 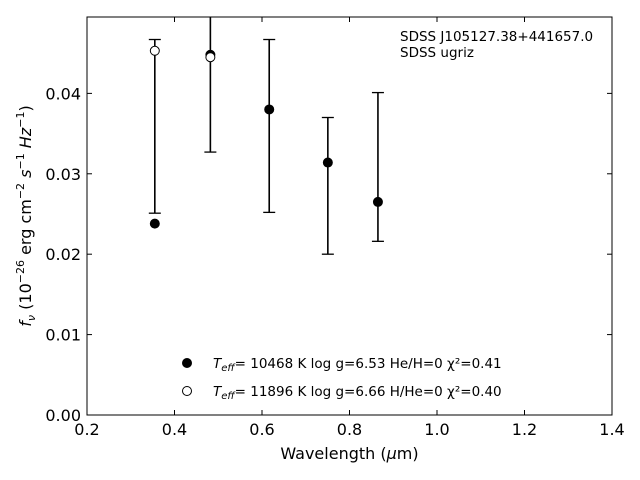 I want to click on x-tick-label: 0.6, so click(x=261, y=429).